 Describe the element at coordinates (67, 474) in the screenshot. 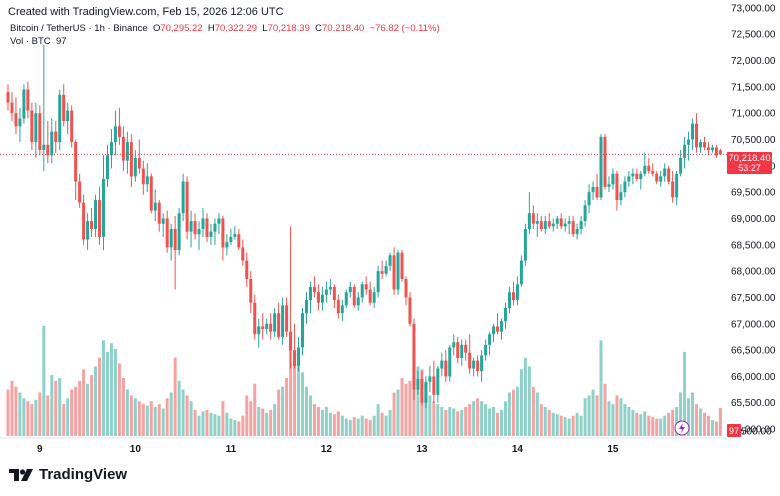

I see `brand-logo: TradingView` at that location.